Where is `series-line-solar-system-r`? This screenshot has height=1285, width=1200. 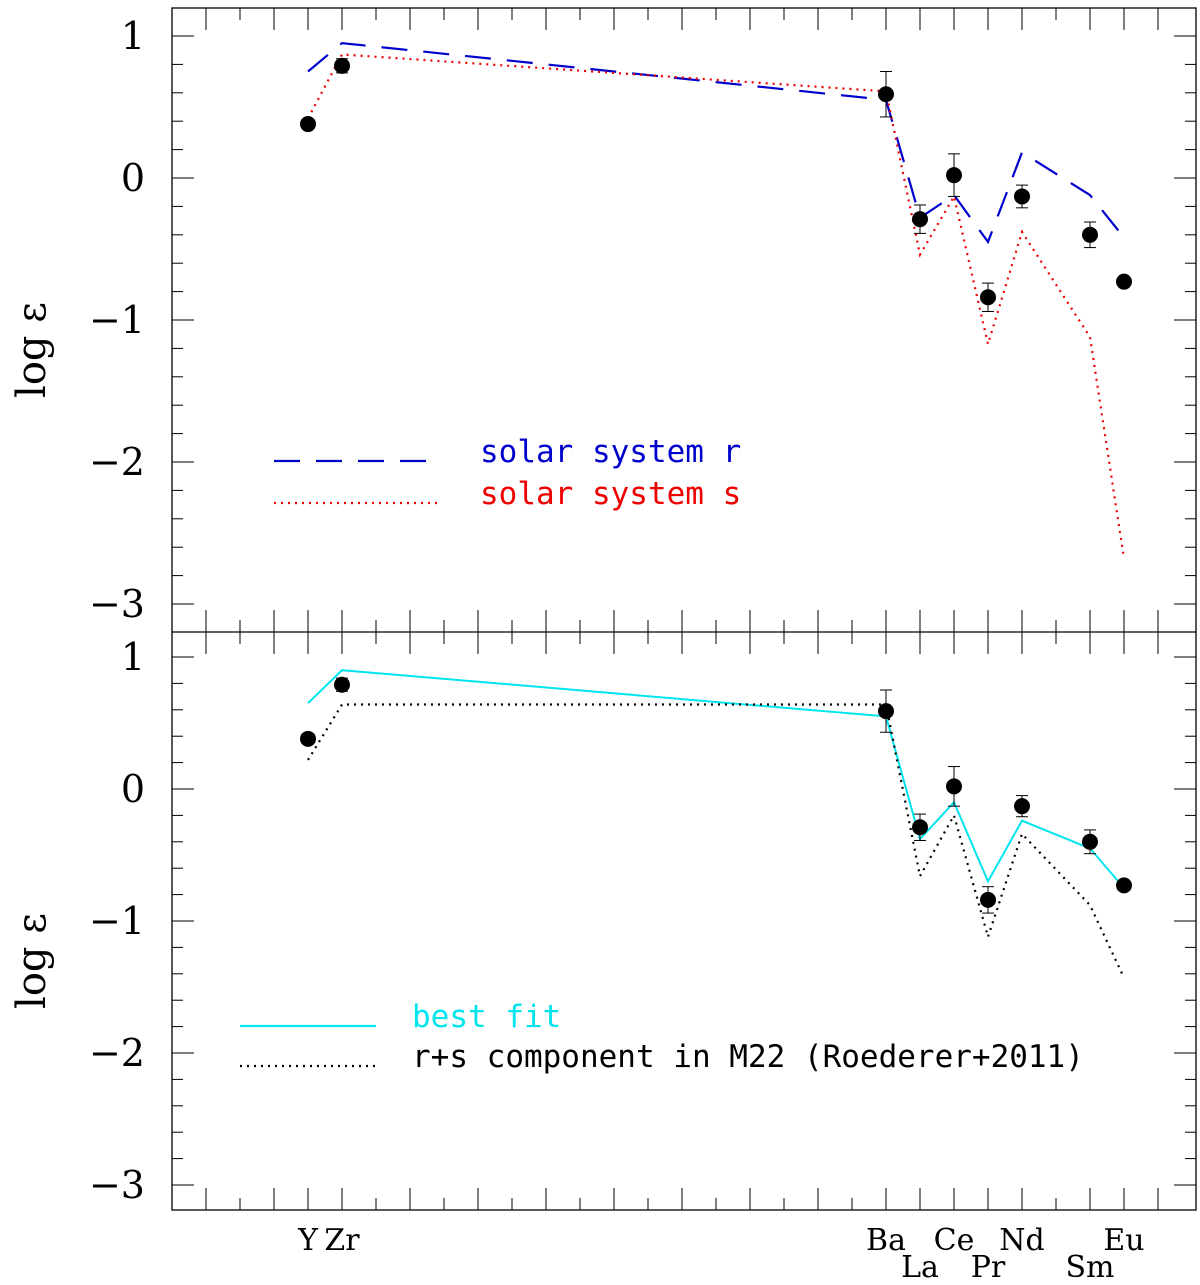 series-line-solar-system-r is located at coordinates (716, 143).